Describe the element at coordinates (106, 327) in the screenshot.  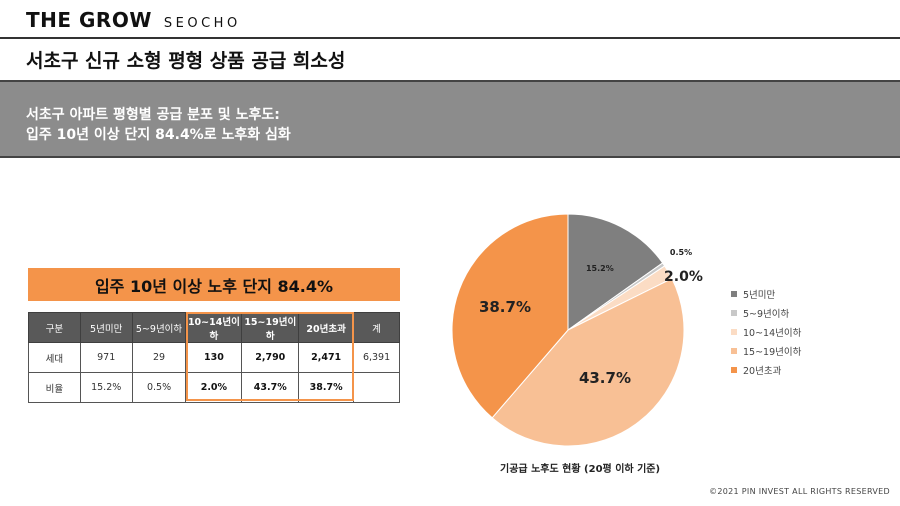
I see `table-header-cell: 5년미만` at that location.